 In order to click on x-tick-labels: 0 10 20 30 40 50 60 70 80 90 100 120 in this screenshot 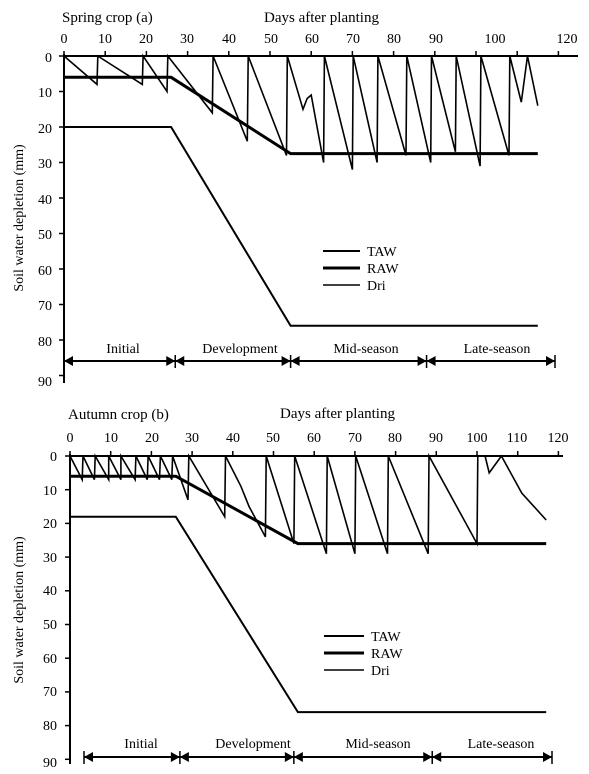, I will do `click(319, 39)`.